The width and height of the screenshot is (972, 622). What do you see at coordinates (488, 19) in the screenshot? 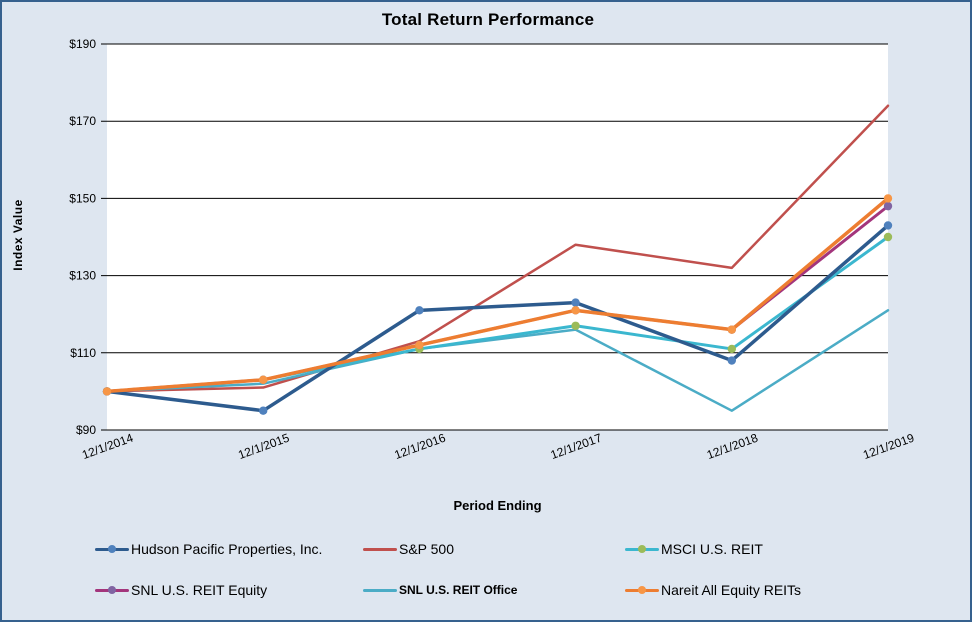
I see `chart-title: Total Return Performance` at bounding box center [488, 19].